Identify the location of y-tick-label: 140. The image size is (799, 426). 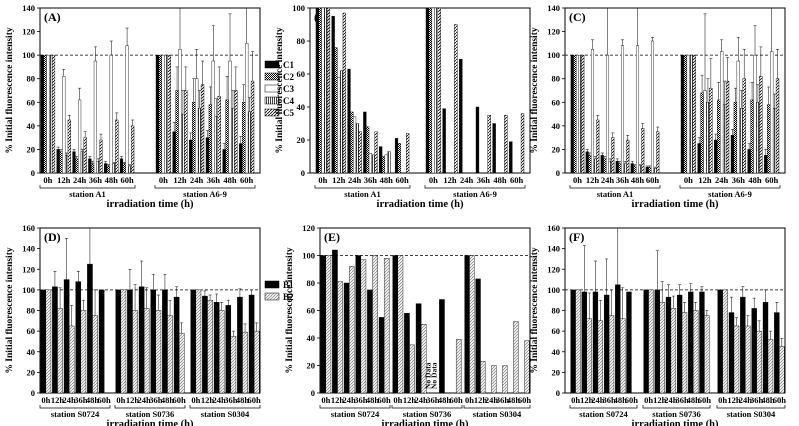
(28, 8).